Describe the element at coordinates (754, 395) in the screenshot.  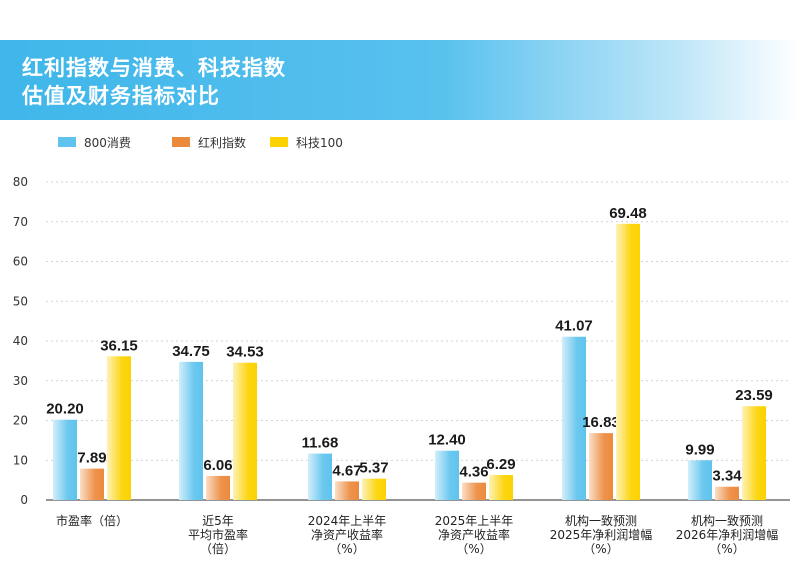
I see `data-label-tech: 23.59` at that location.